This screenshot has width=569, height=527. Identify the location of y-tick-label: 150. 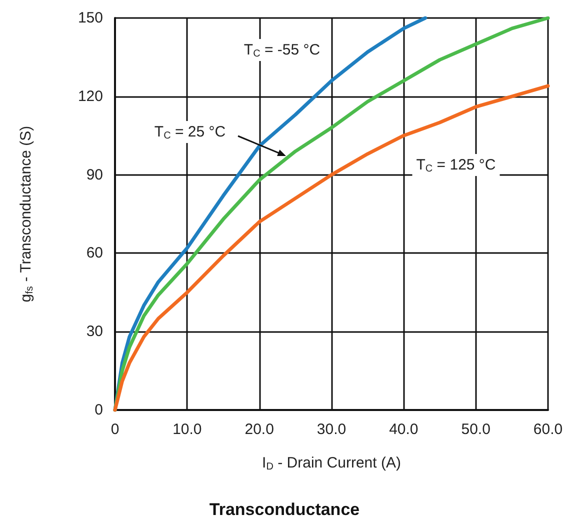
(90, 18).